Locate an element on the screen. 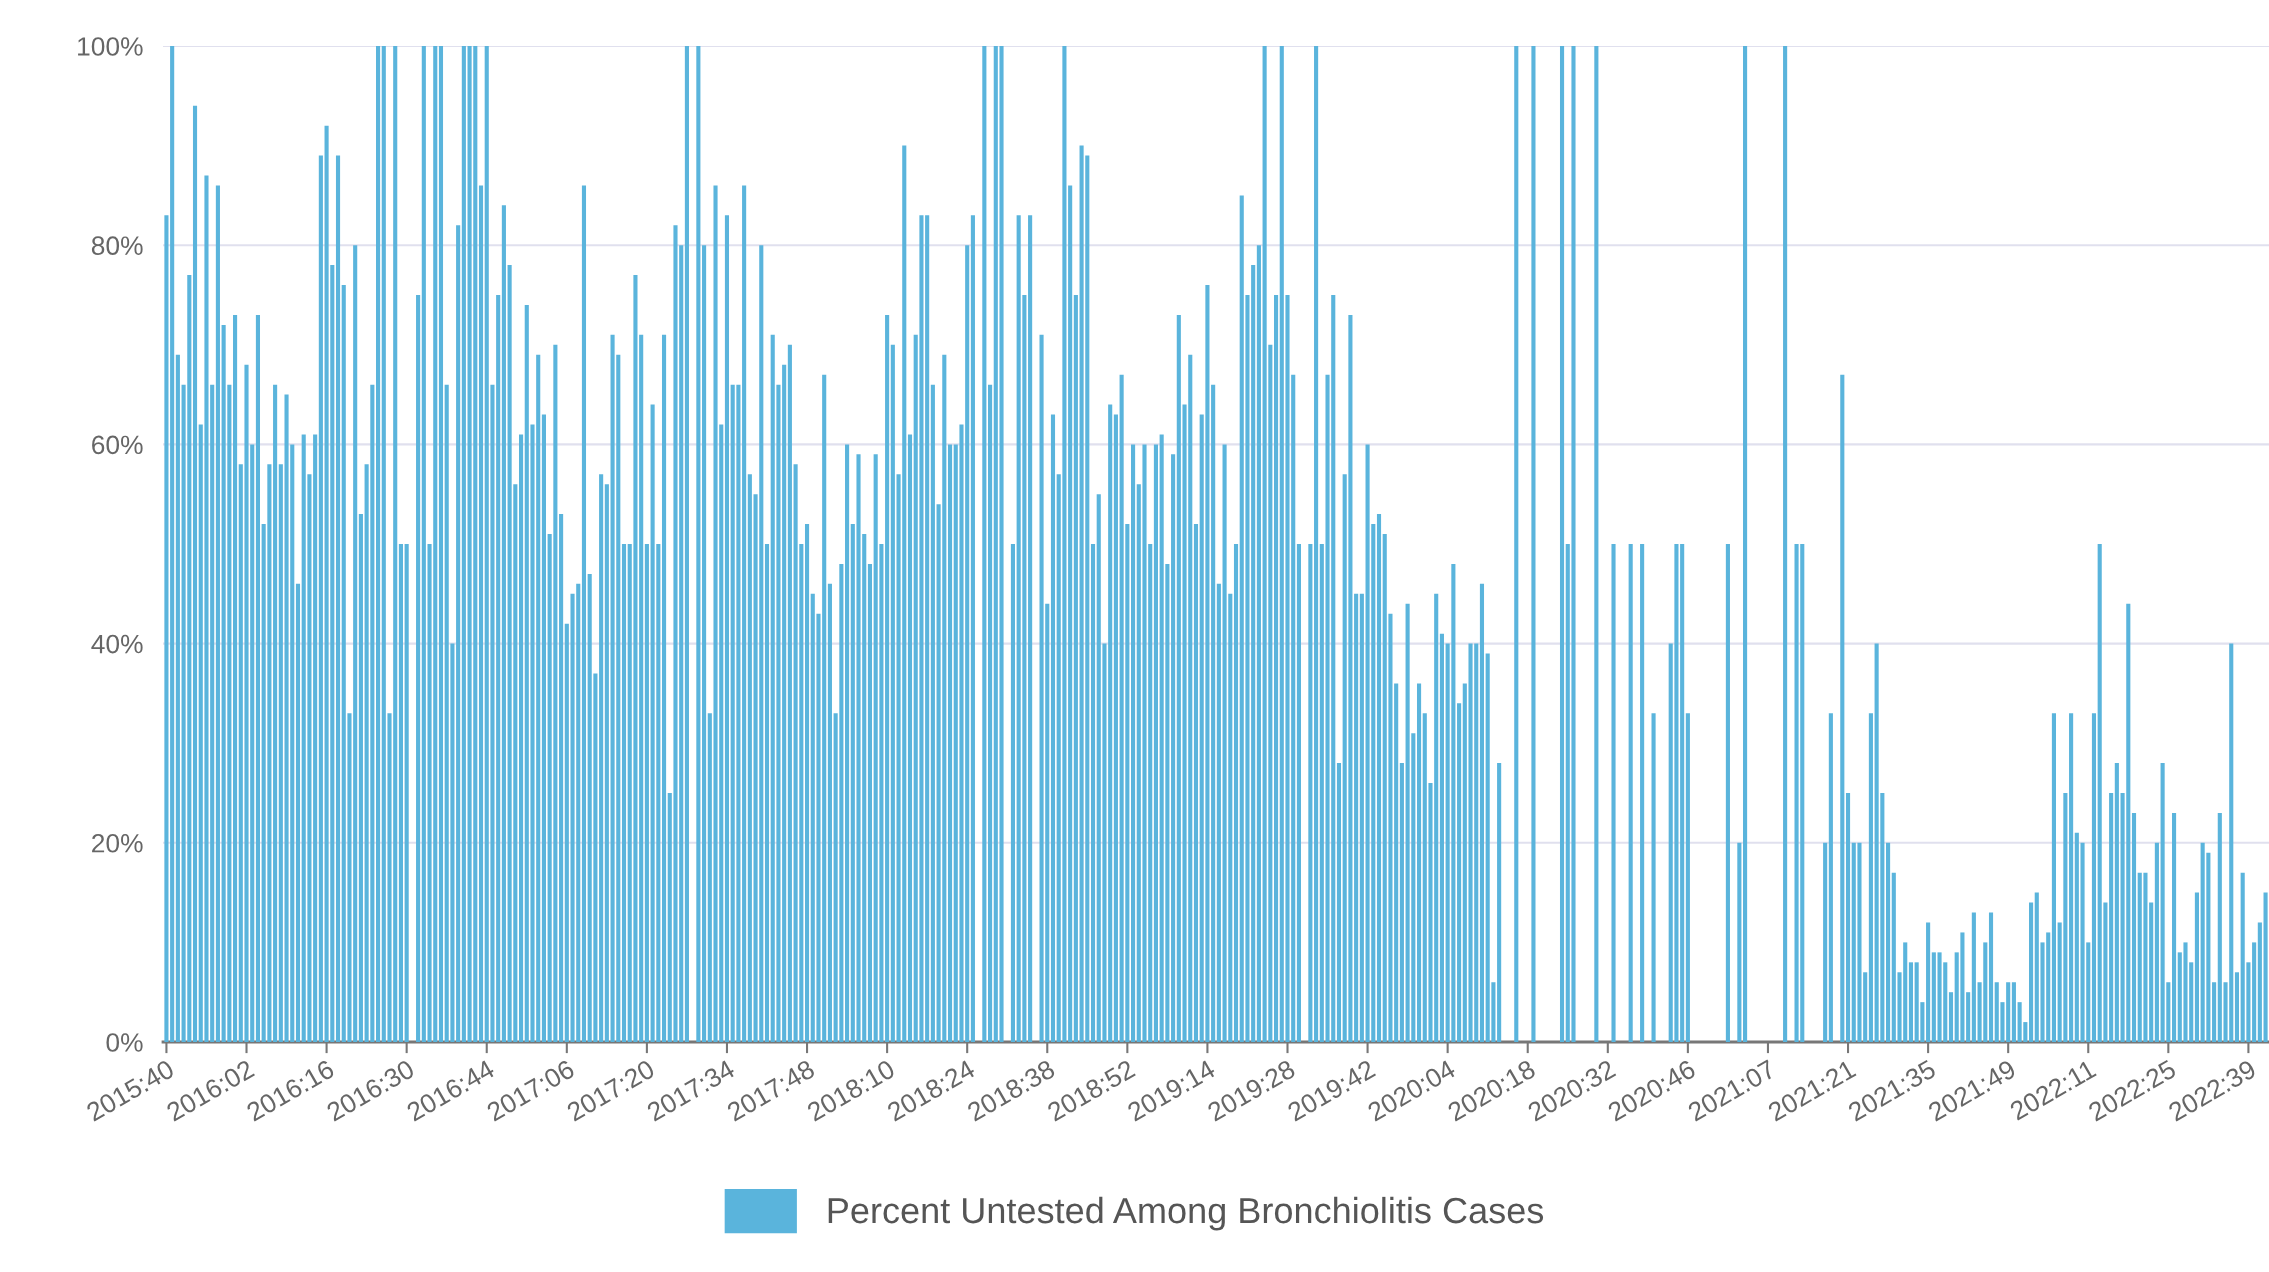 Image resolution: width=2269 pixels, height=1272 pixels. y-tick-label: 40% is located at coordinates (117, 644).